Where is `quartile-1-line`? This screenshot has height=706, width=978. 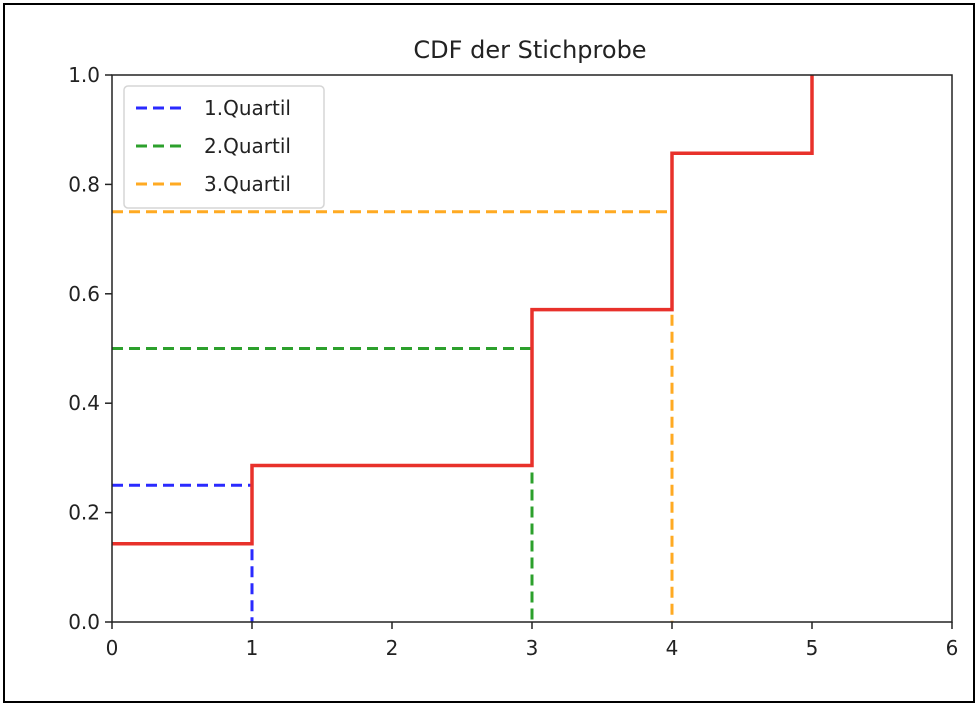
quartile-1-line is located at coordinates (183, 552).